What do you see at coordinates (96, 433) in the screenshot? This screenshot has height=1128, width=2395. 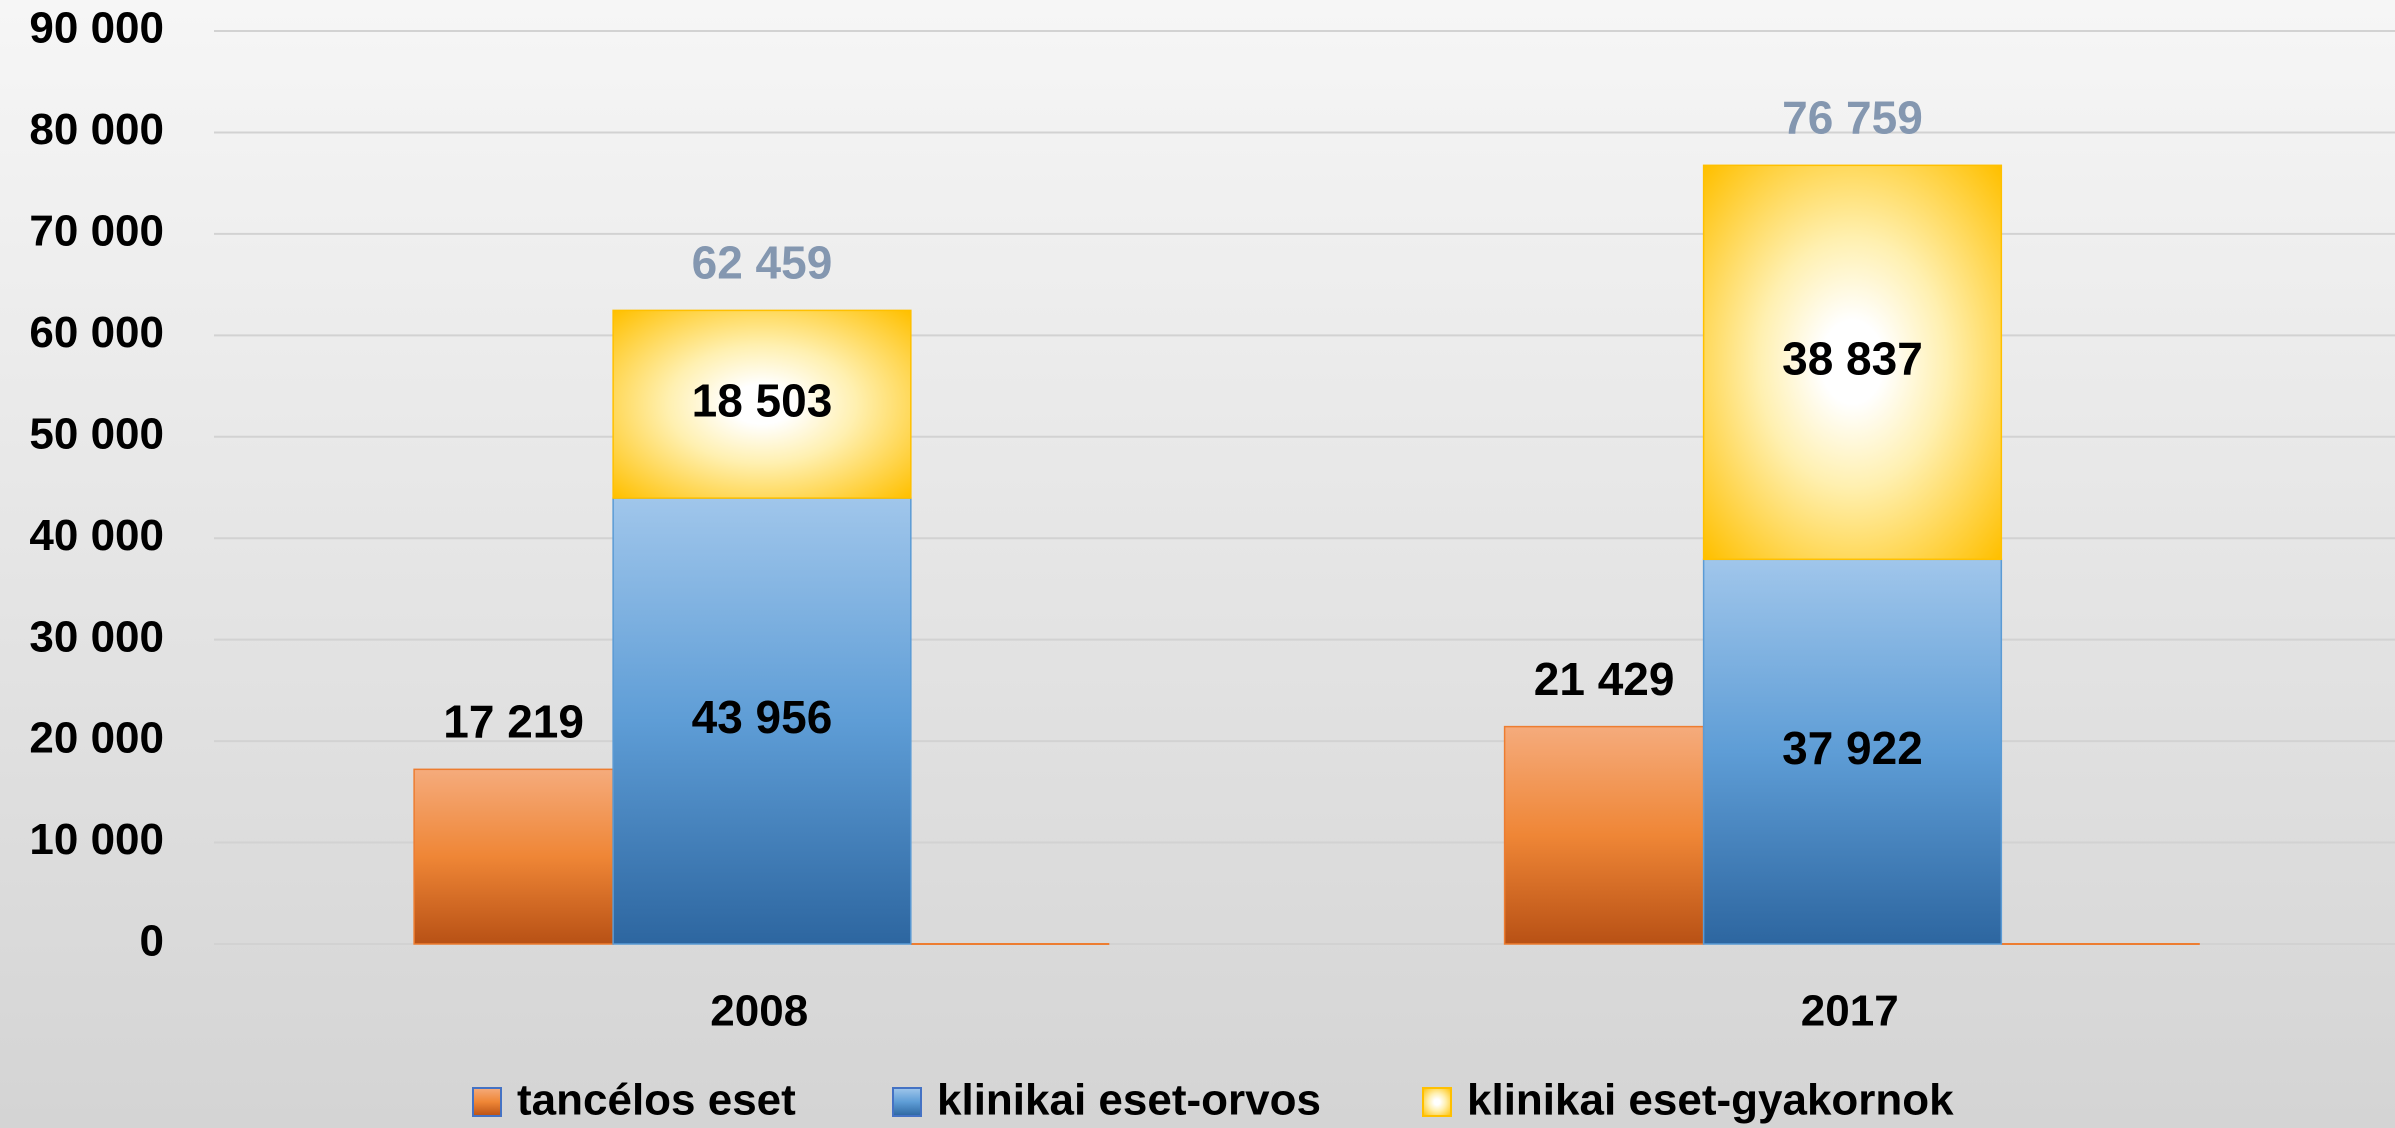 I see `y-tick-label: 50 000` at bounding box center [96, 433].